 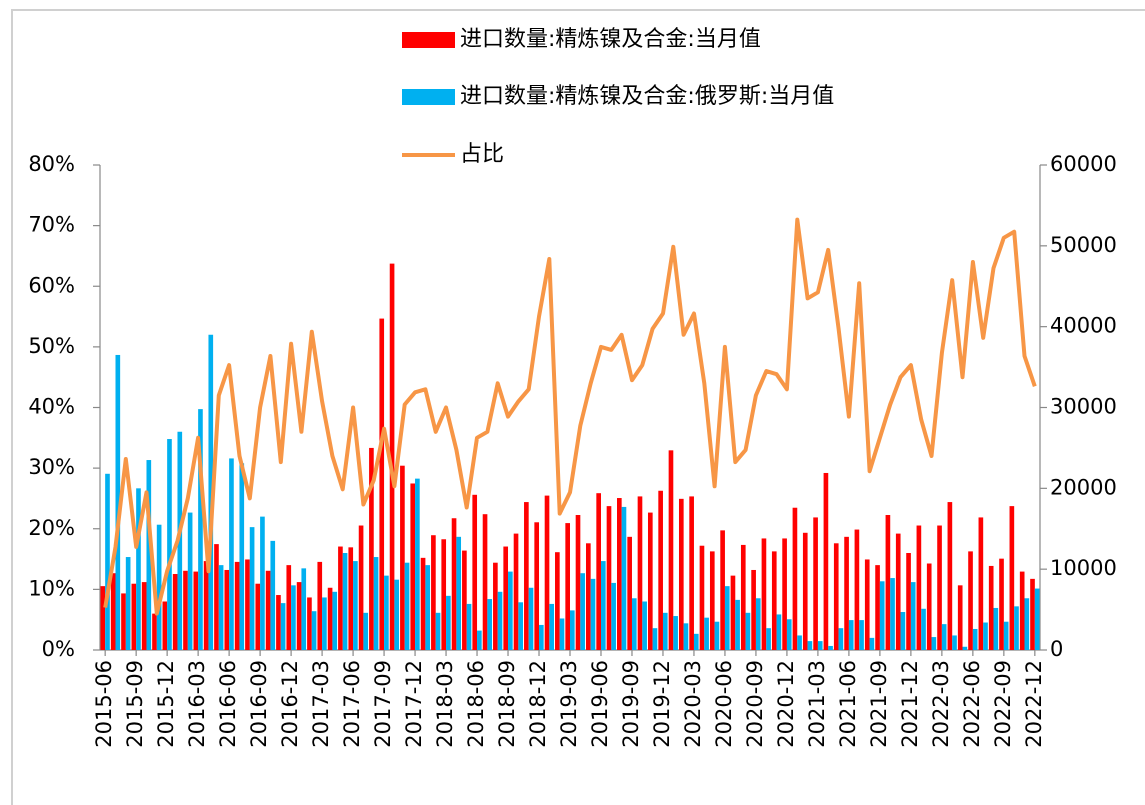 I want to click on y2-tick-label: 60000, so click(x=1083, y=164).